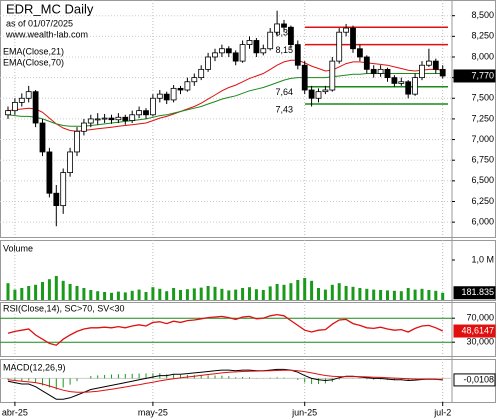 The width and height of the screenshot is (496, 420). What do you see at coordinates (482, 75) in the screenshot?
I see `value-box-label: 7,770` at bounding box center [482, 75].